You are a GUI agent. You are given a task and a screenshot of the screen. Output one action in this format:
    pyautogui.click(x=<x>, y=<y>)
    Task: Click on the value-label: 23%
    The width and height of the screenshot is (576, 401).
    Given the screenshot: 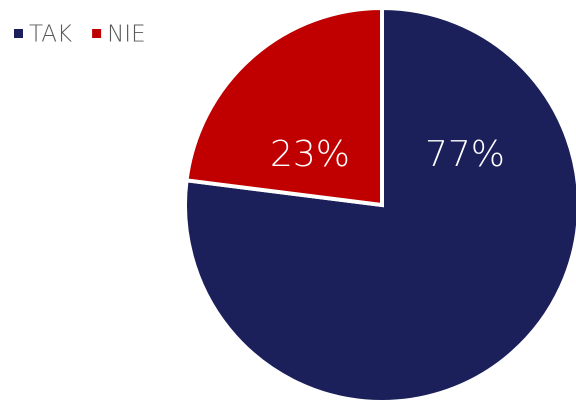 What is the action you would take?
    pyautogui.click(x=310, y=154)
    